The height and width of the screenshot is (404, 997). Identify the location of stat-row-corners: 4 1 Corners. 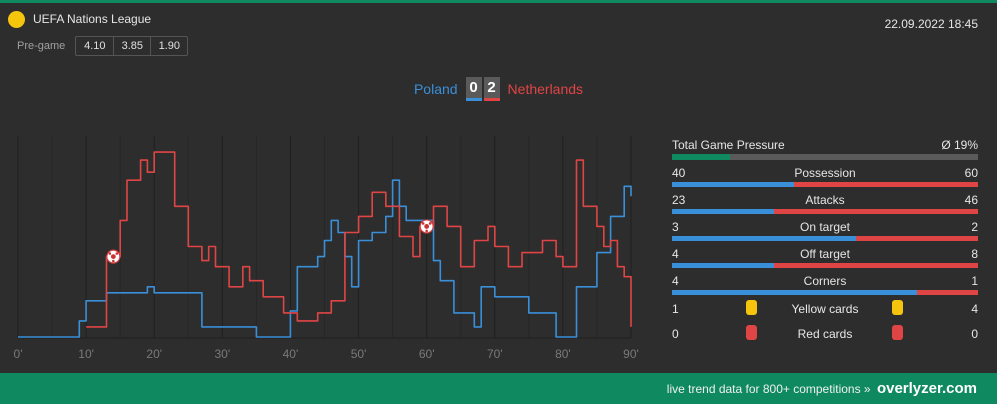
(825, 281).